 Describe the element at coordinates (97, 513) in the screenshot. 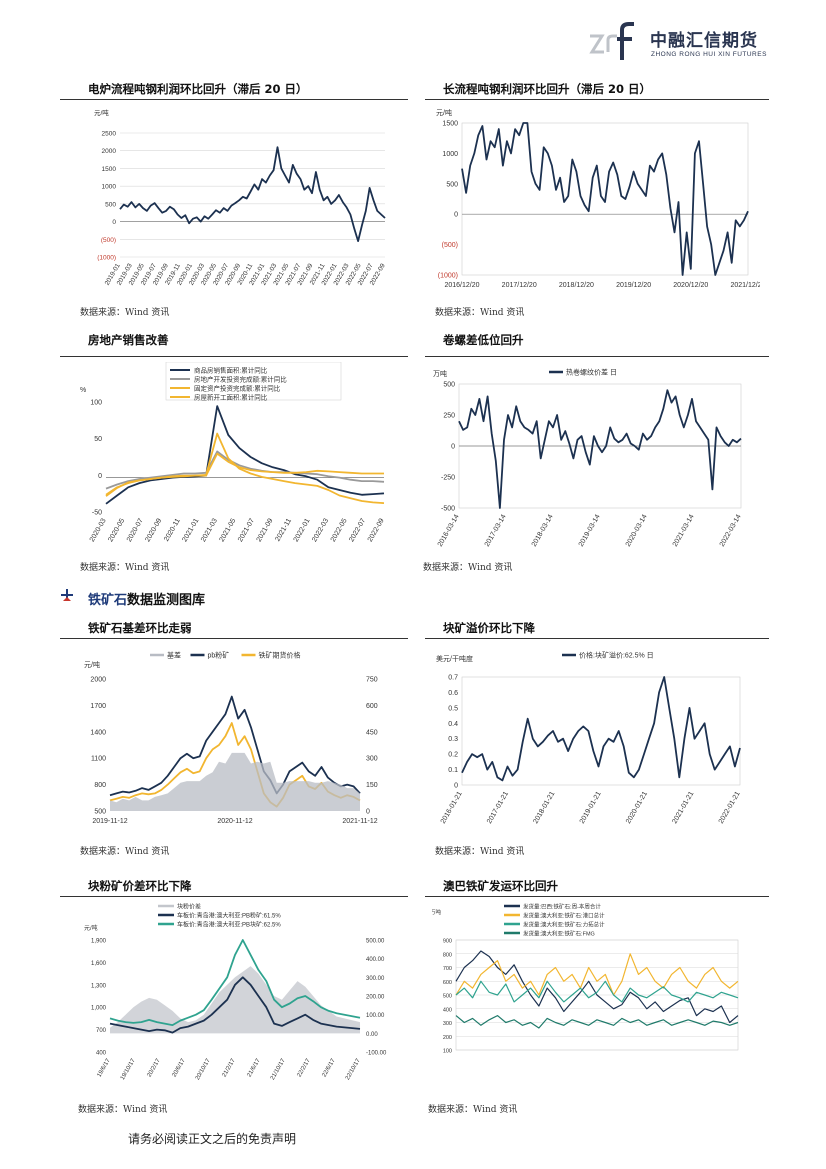

I see `y-tick-label: -50` at that location.